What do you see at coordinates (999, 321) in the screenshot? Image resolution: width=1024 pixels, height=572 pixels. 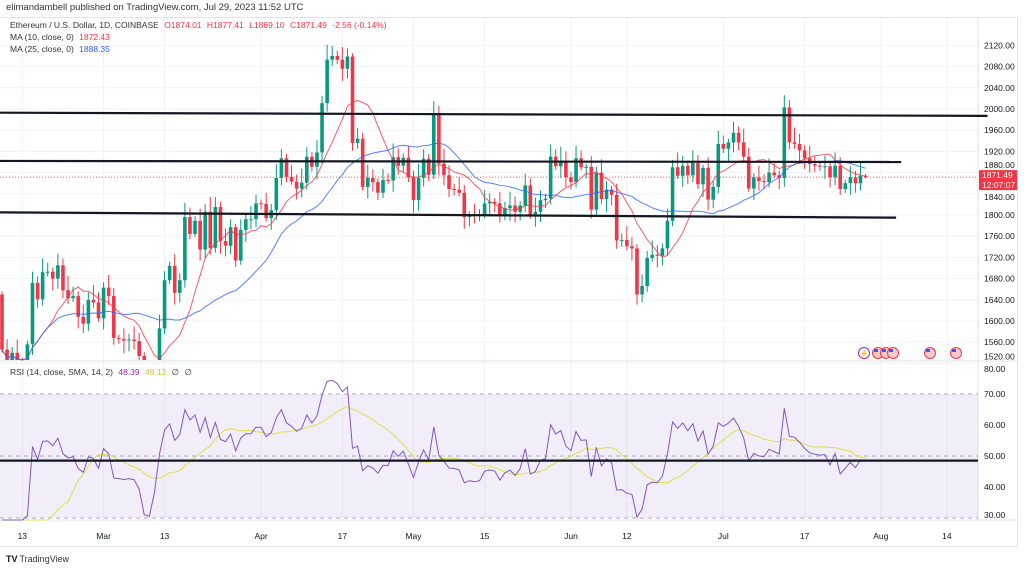 I see `price-tick-label: 1600.00` at bounding box center [999, 321].